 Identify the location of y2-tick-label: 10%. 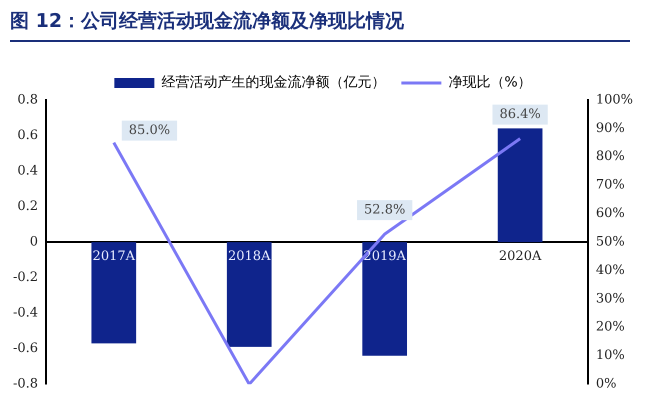
(610, 356).